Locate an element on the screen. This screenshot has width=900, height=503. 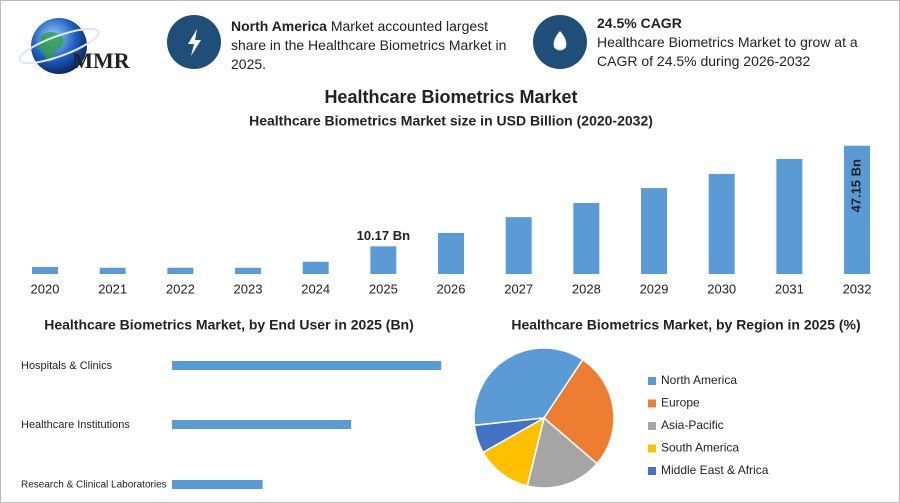
data-label: 10.17 Bn is located at coordinates (384, 235).